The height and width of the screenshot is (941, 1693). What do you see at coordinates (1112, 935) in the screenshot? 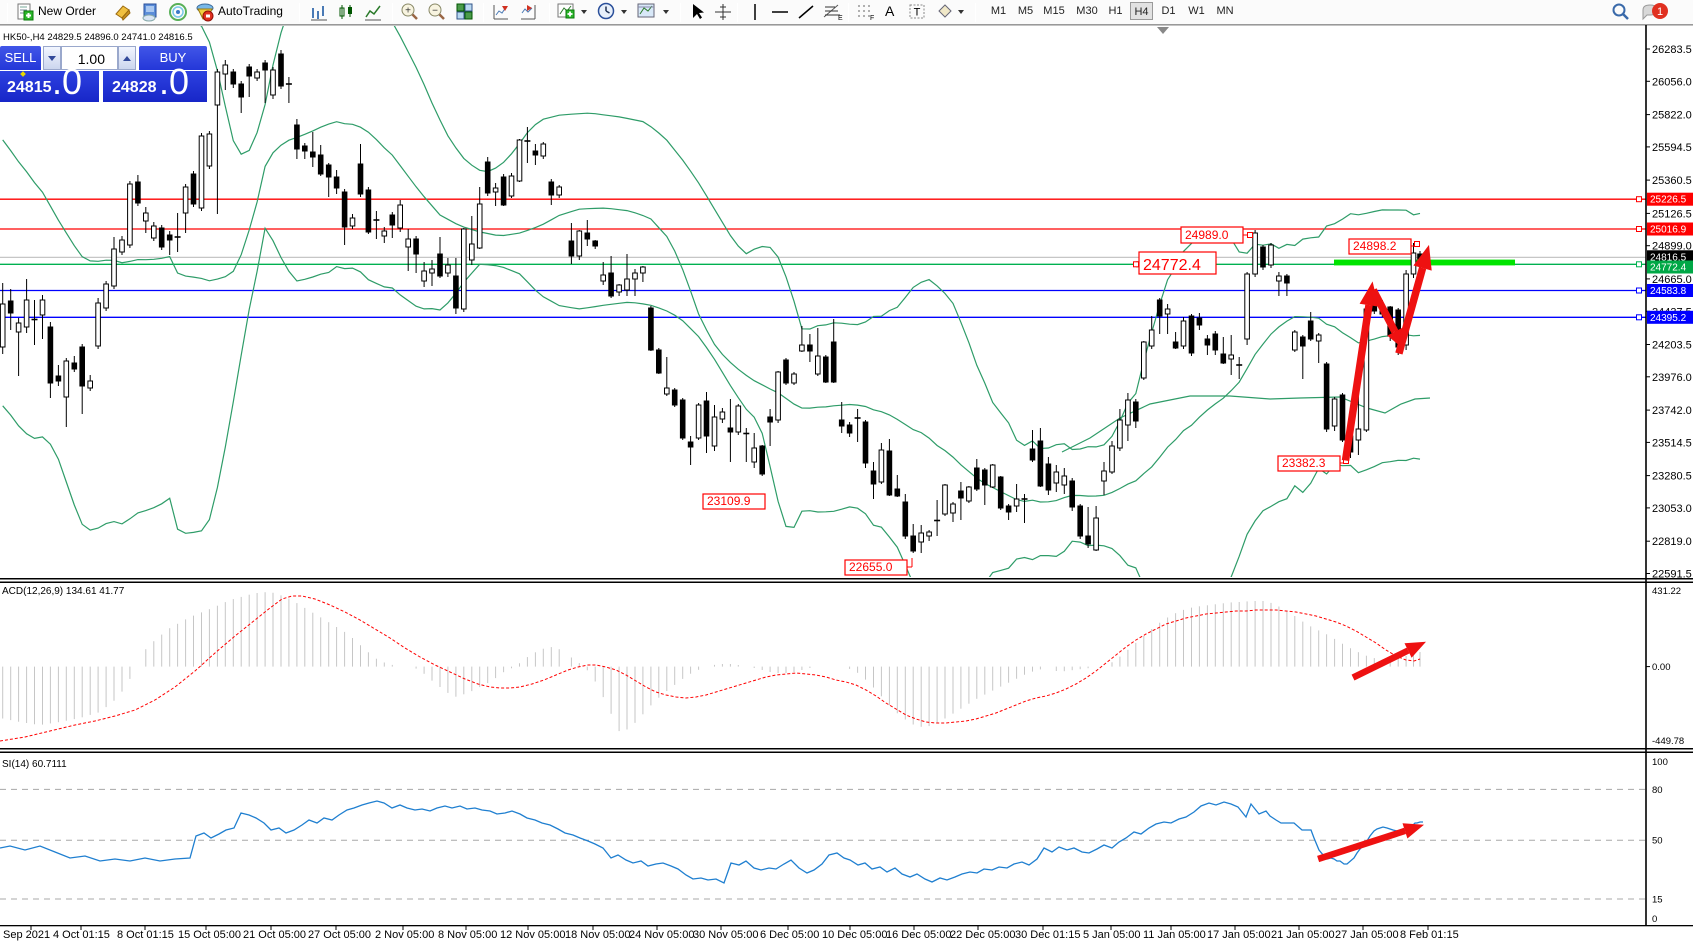
I see `svg-text: 5 Jan 05:00` at bounding box center [1112, 935].